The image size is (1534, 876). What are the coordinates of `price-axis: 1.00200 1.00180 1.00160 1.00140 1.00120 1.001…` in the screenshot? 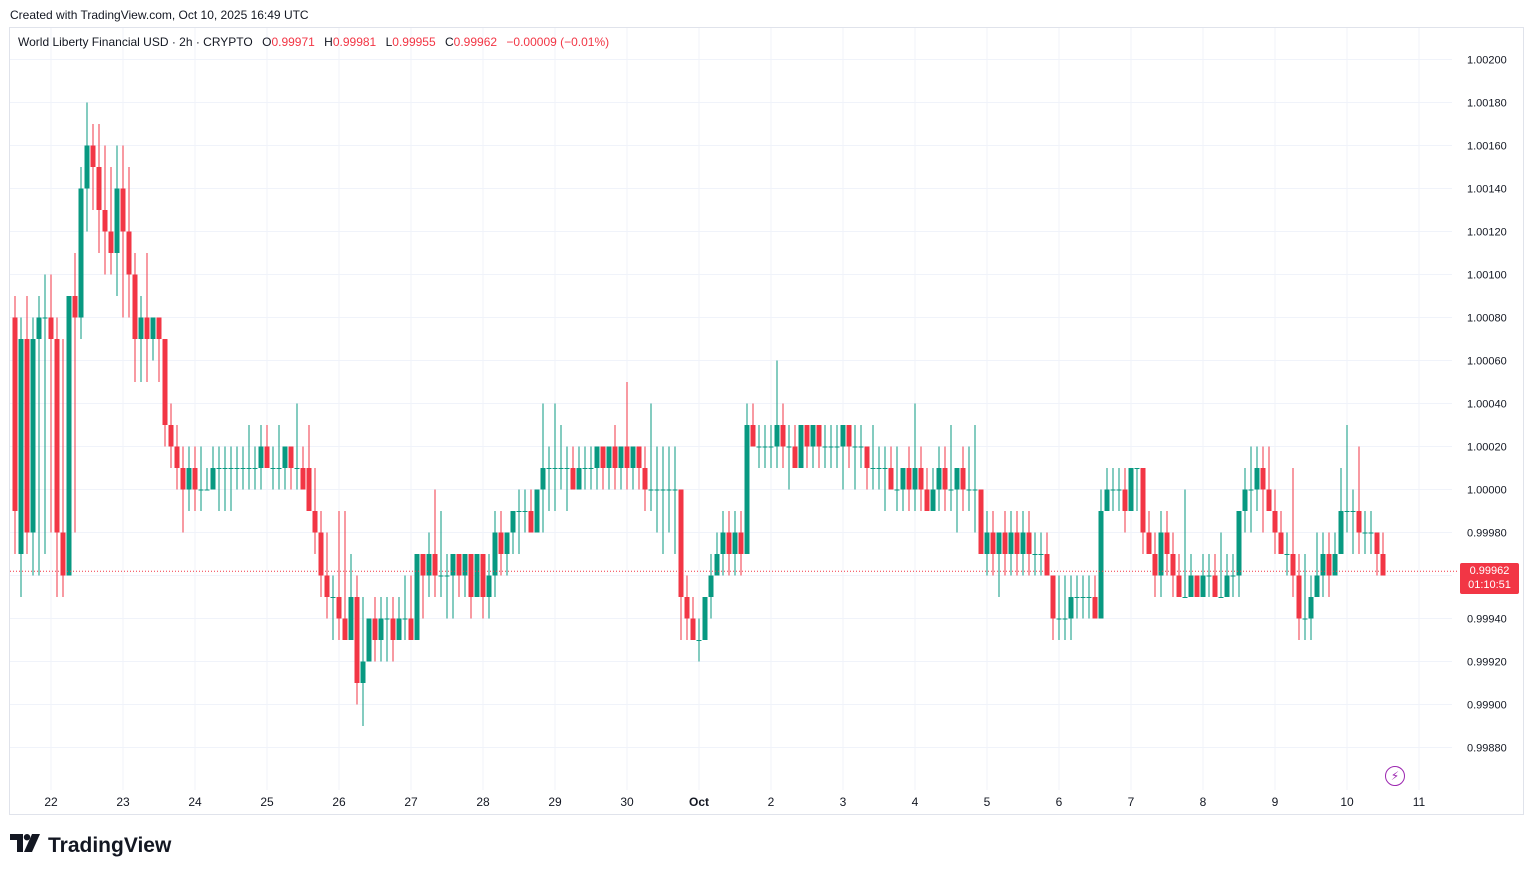 It's located at (1487, 405).